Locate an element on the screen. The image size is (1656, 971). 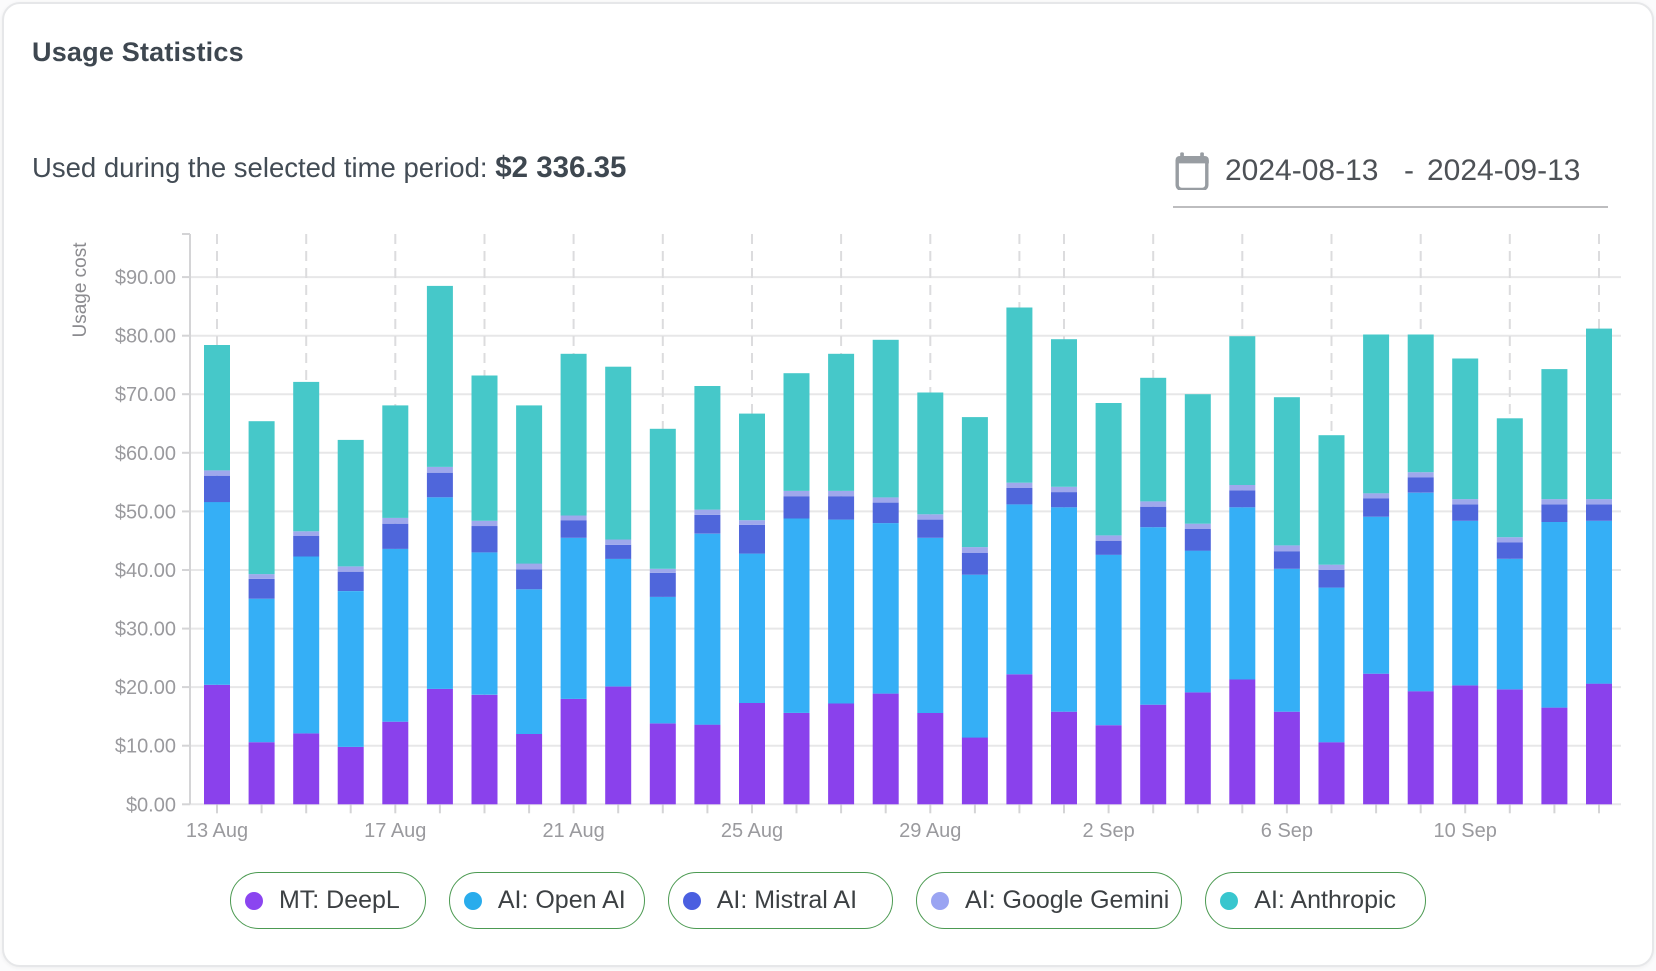
svg-text: Usage cost is located at coordinates (80, 290).